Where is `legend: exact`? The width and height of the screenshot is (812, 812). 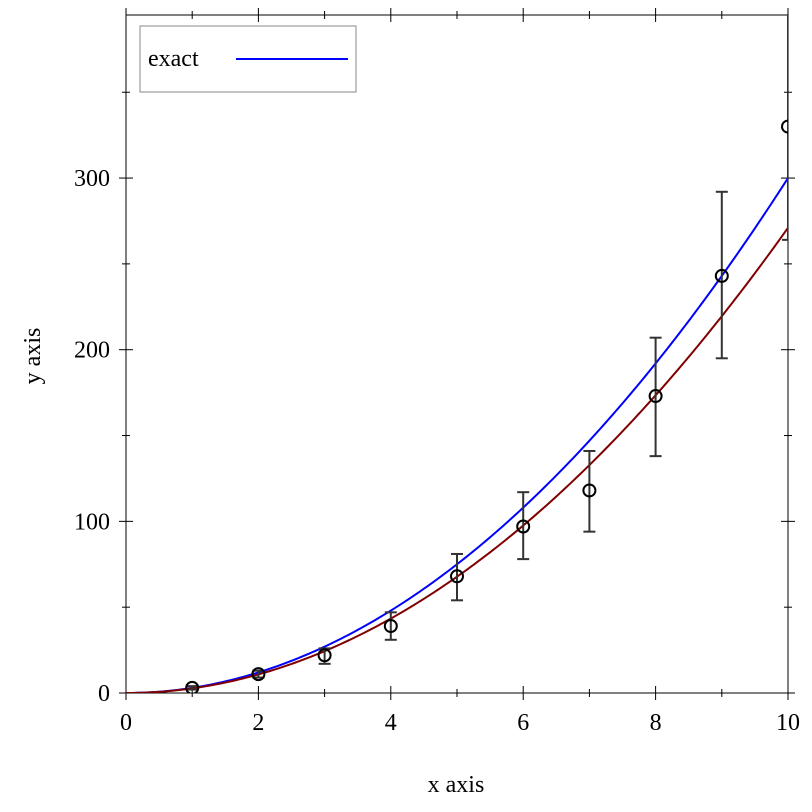
legend: exact is located at coordinates (248, 59).